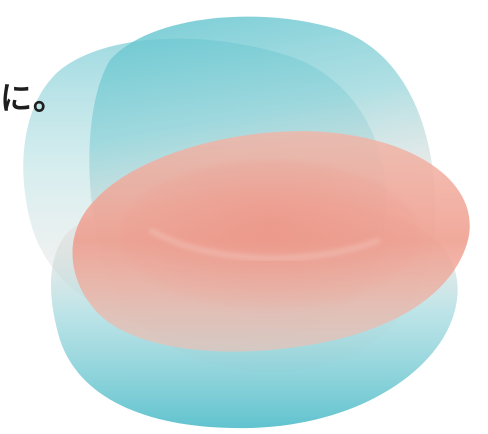 This screenshot has height=434, width=488. I want to click on headline-text: に。, so click(33, 98).